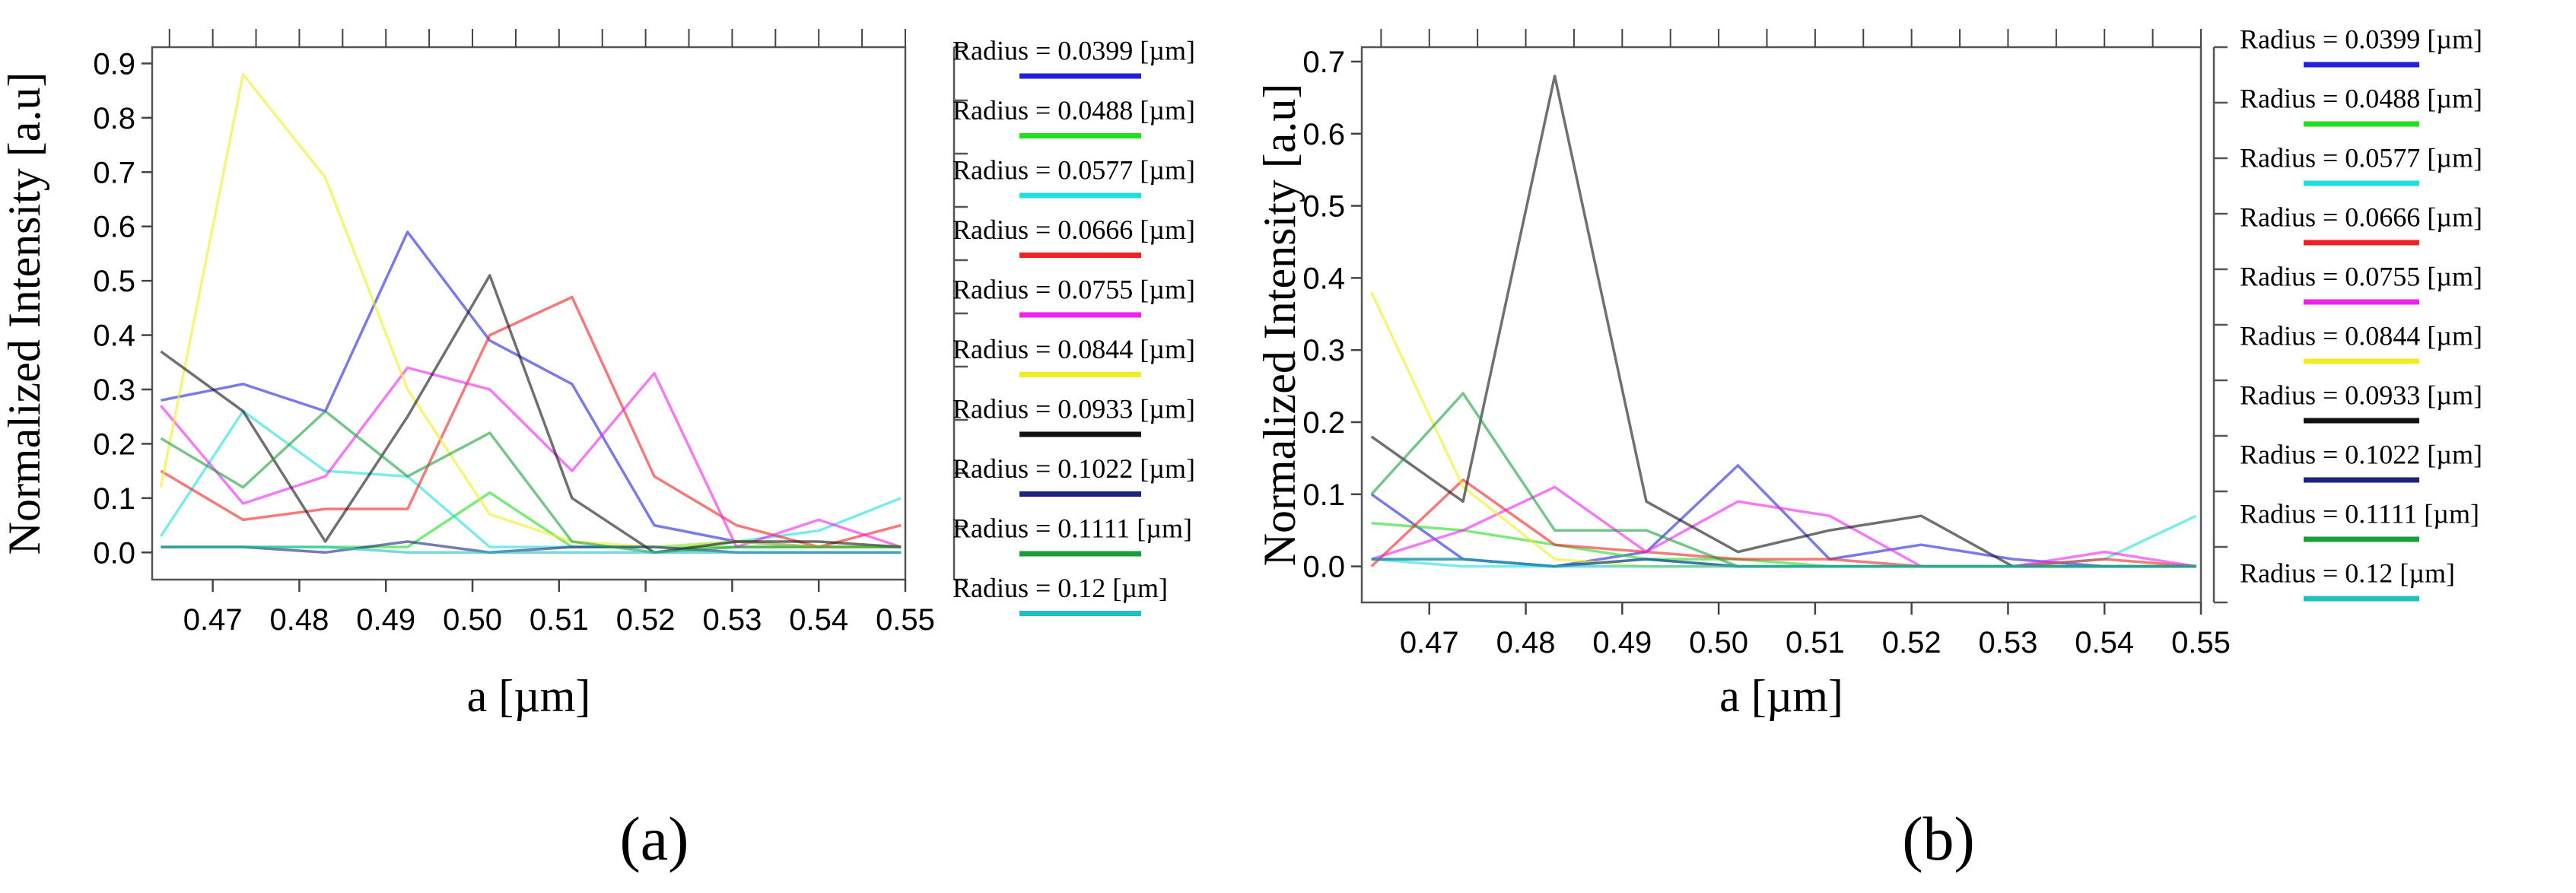  What do you see at coordinates (114, 64) in the screenshot?
I see `y-tick-label: 0.9` at bounding box center [114, 64].